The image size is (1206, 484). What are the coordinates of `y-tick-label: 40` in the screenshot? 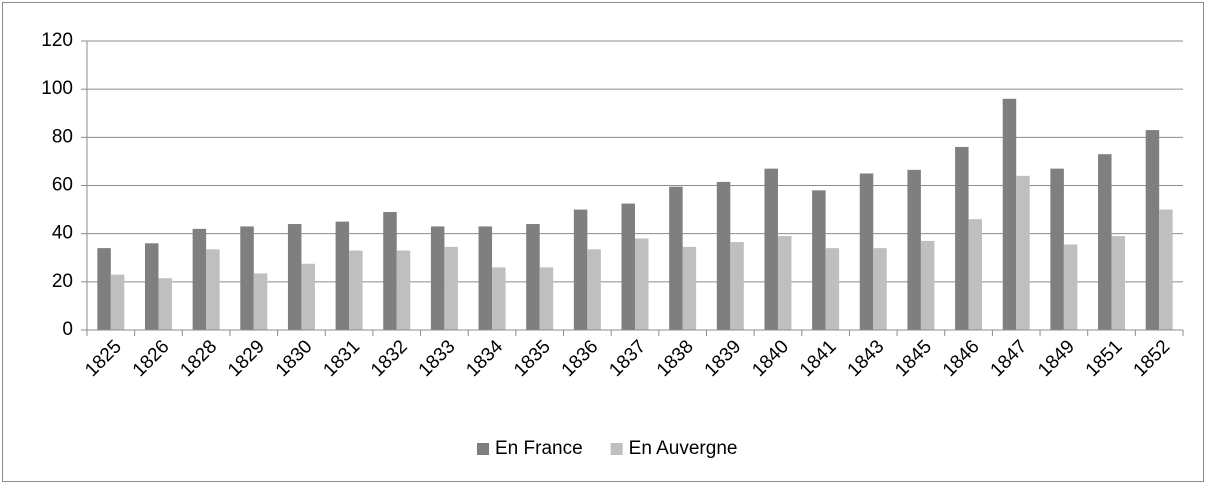 It's located at (62, 233).